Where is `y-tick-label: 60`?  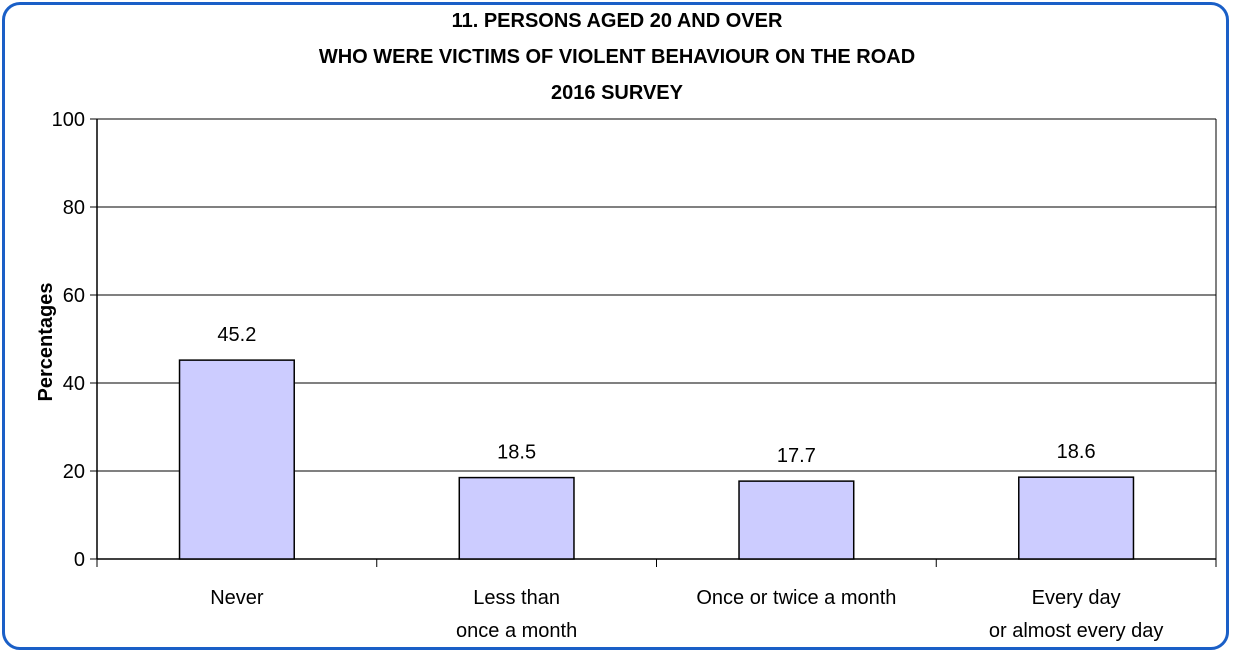 y-tick-label: 60 is located at coordinates (74, 296).